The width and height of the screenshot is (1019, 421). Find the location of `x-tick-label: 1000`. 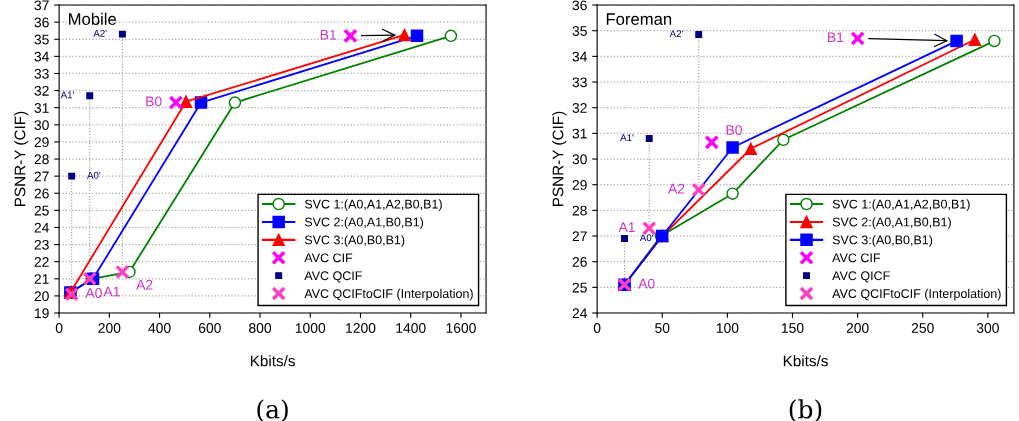

x-tick-label: 1000 is located at coordinates (310, 328).